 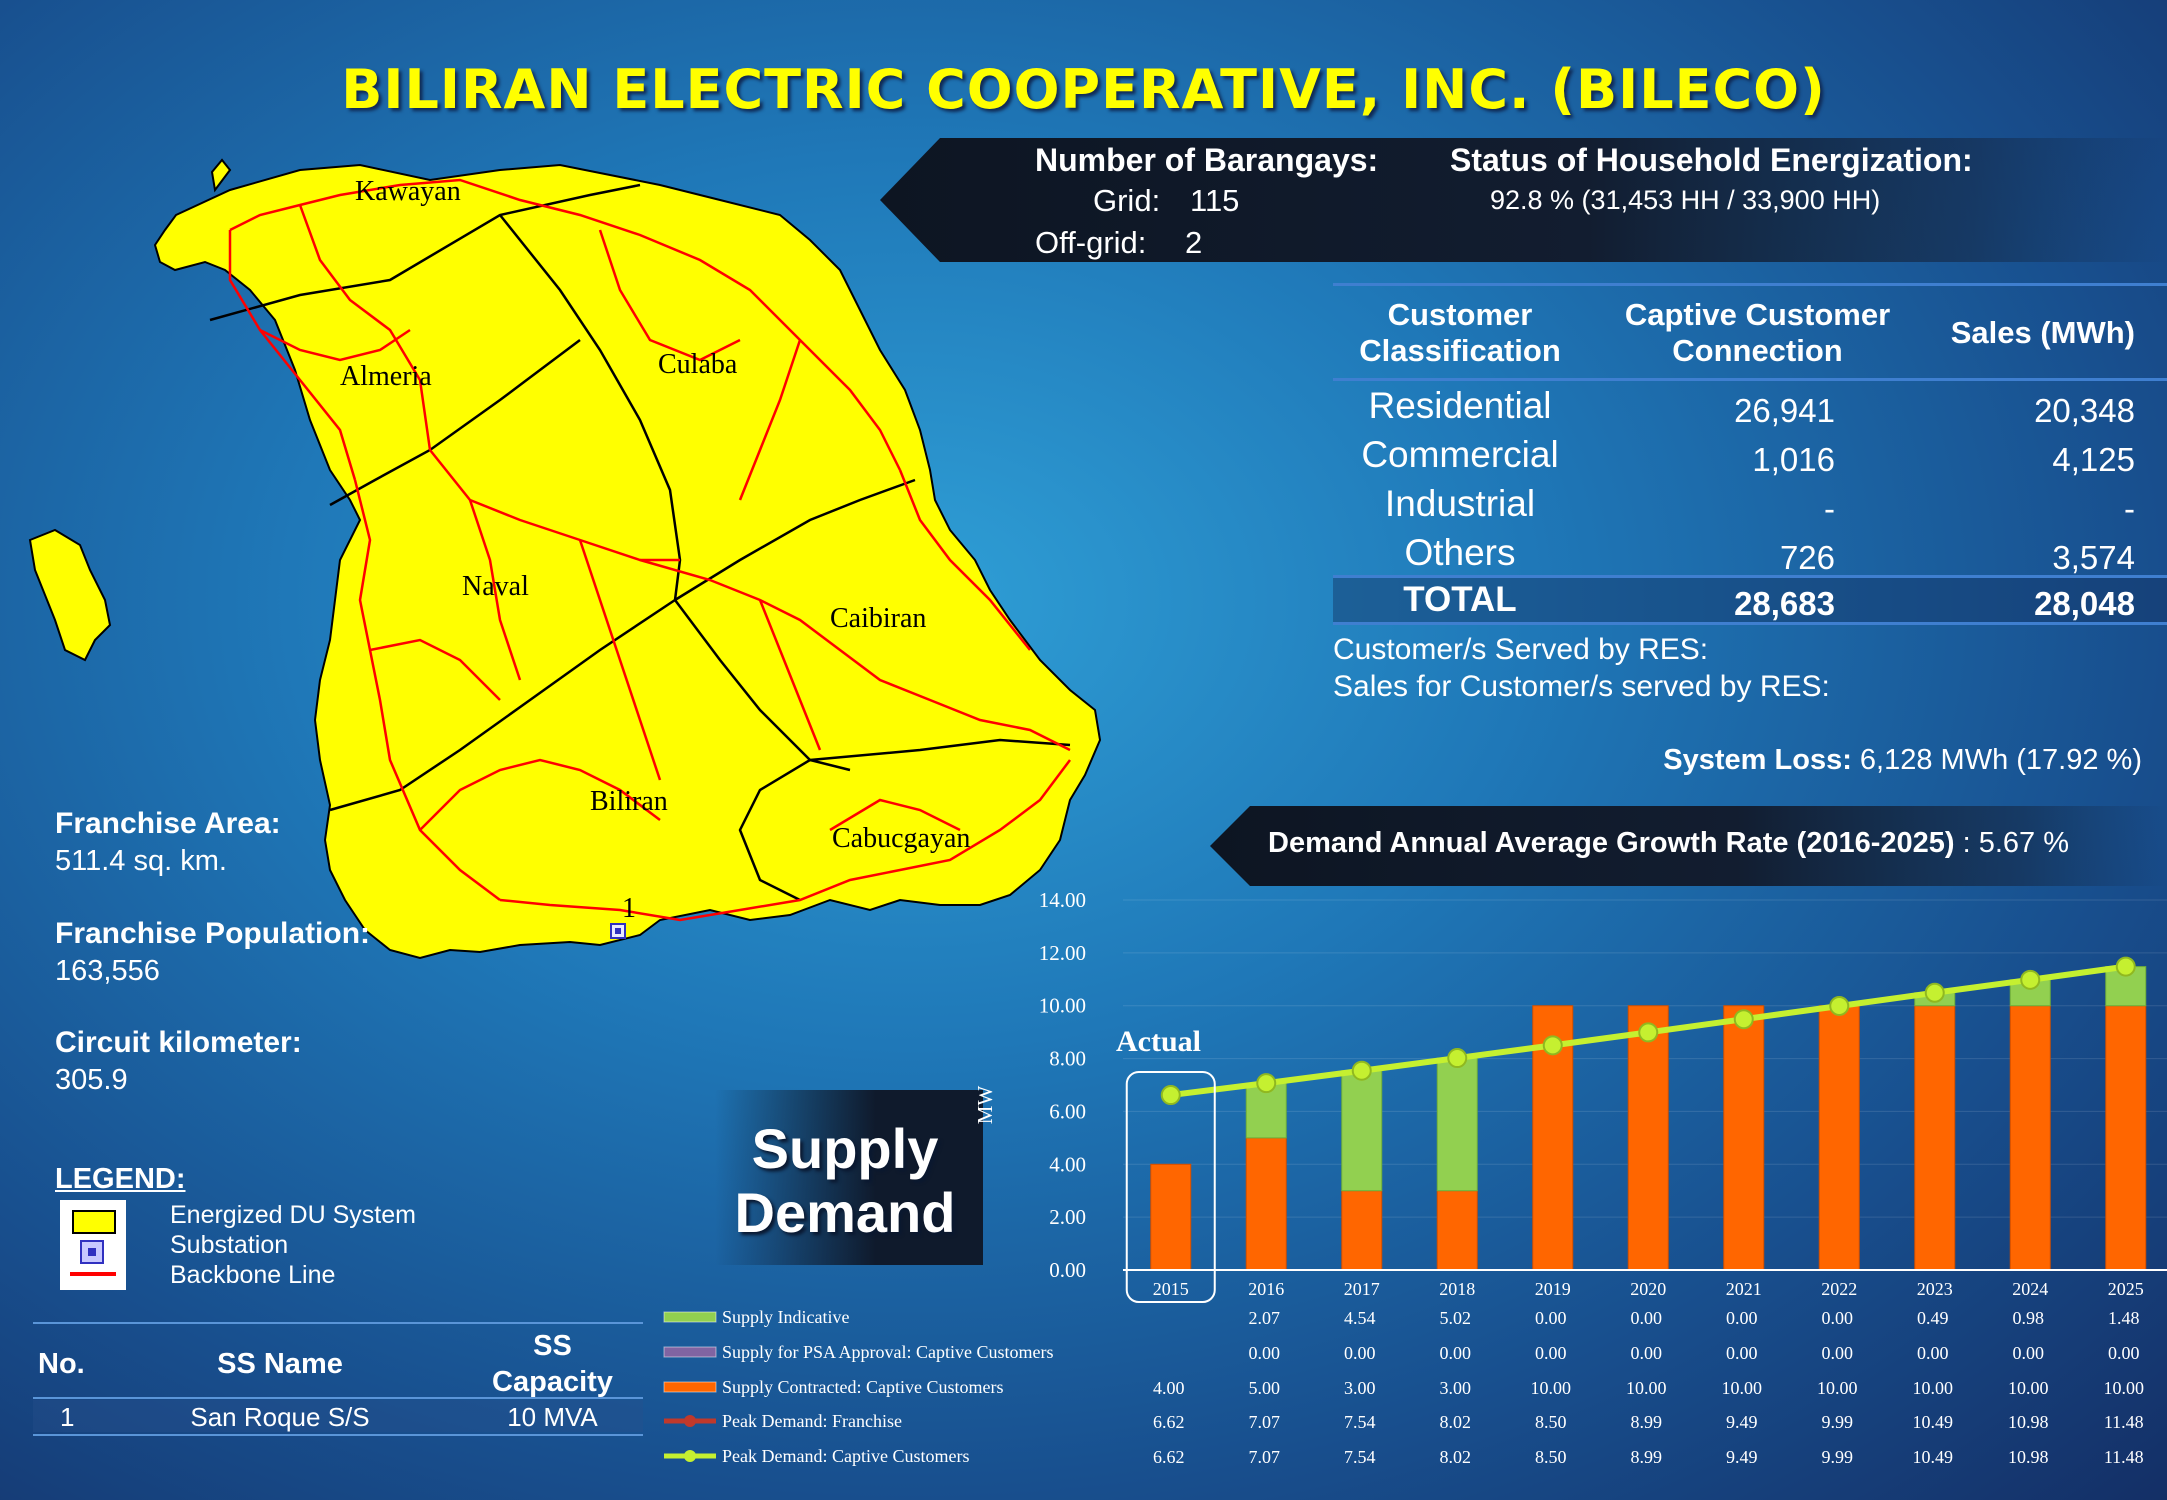 What do you see at coordinates (221, 175) in the screenshot?
I see `map-hook` at bounding box center [221, 175].